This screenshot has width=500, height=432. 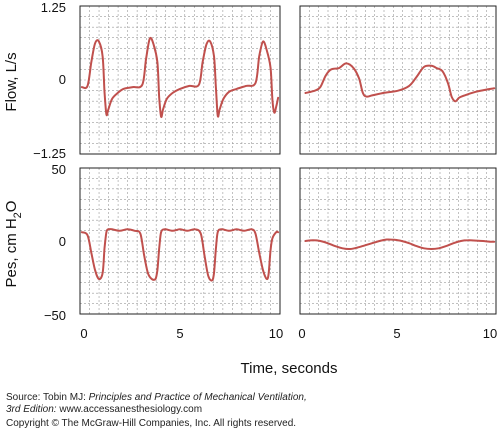 What do you see at coordinates (490, 333) in the screenshot?
I see `right-xtick-10: 10` at bounding box center [490, 333].